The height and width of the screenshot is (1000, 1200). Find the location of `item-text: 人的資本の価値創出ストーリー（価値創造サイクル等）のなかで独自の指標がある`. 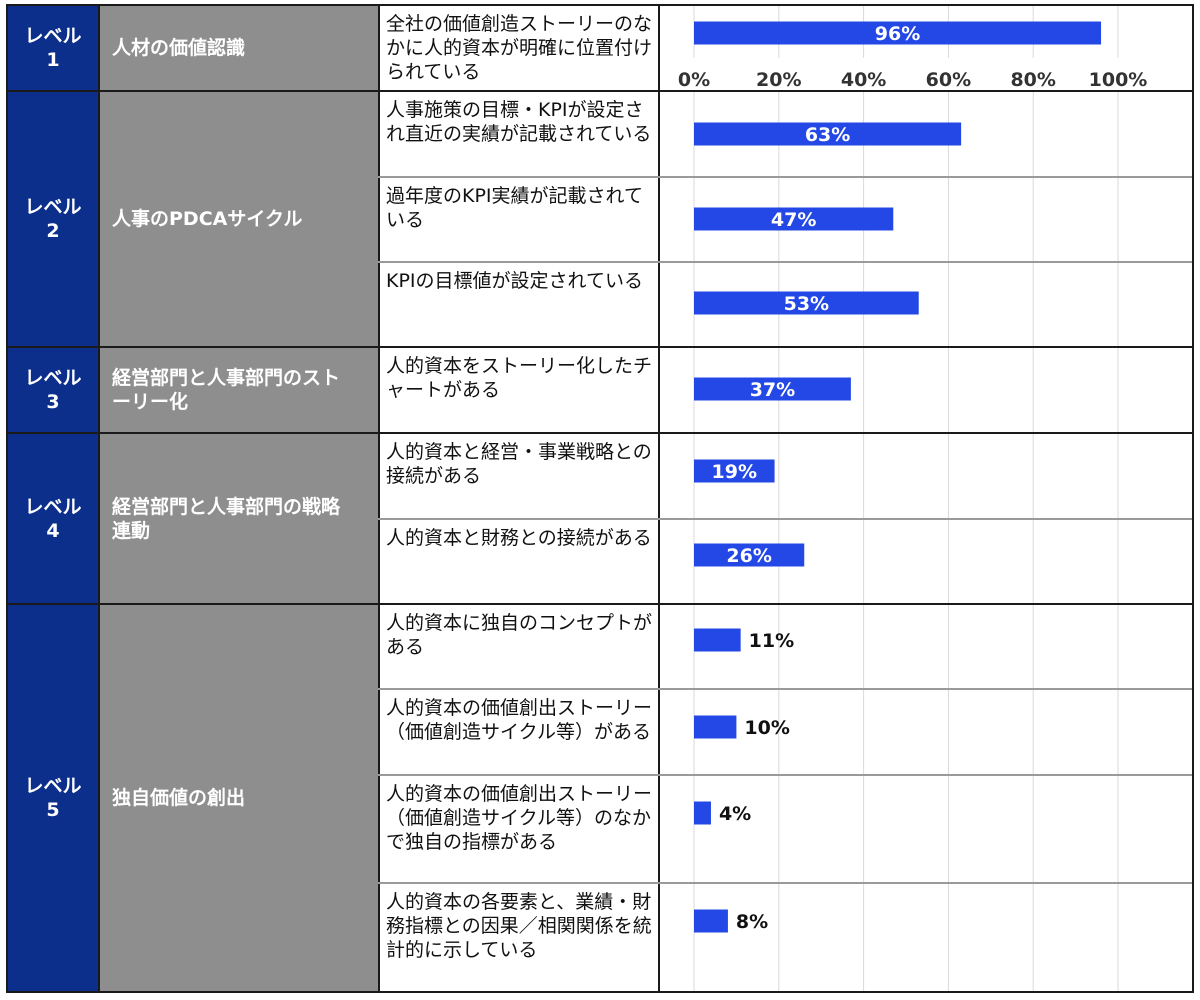

item-text: 人的資本の価値創出ストーリー（価値創造サイクル等）のなかで独自の指標がある is located at coordinates (519, 818).